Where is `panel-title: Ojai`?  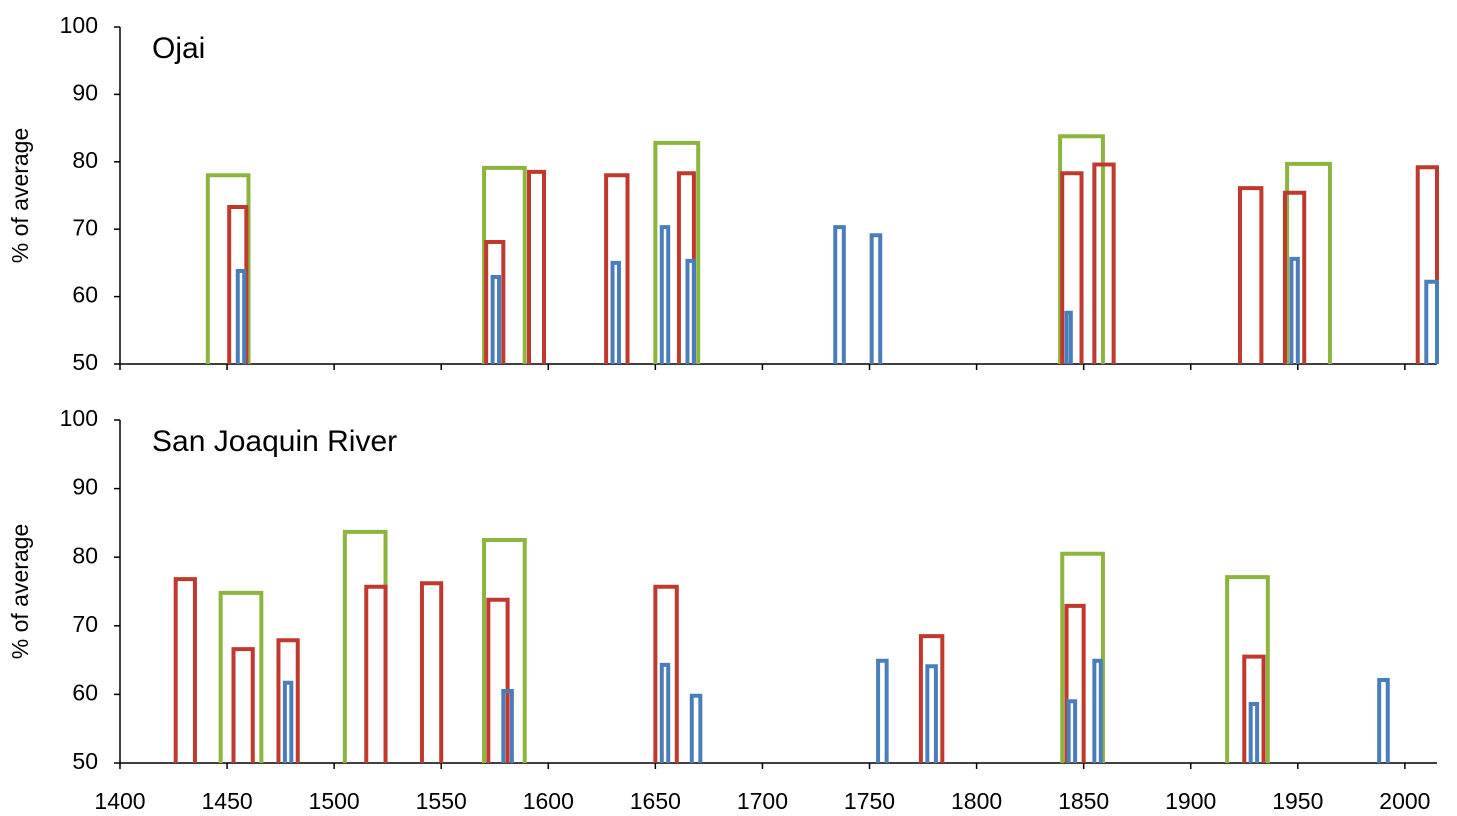 panel-title: Ojai is located at coordinates (178, 48).